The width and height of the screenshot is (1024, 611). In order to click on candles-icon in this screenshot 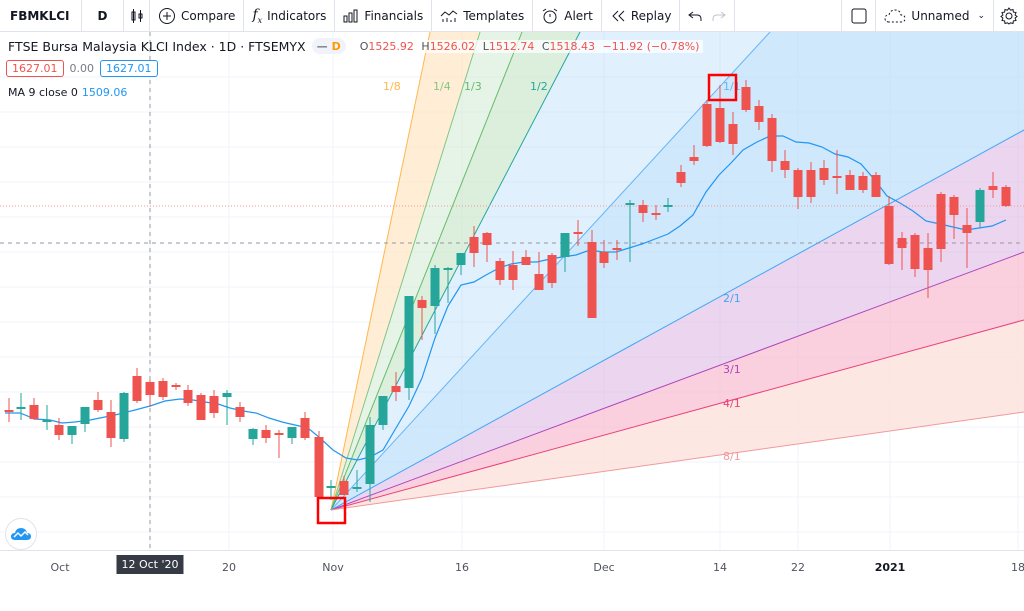, I will do `click(136, 15)`.